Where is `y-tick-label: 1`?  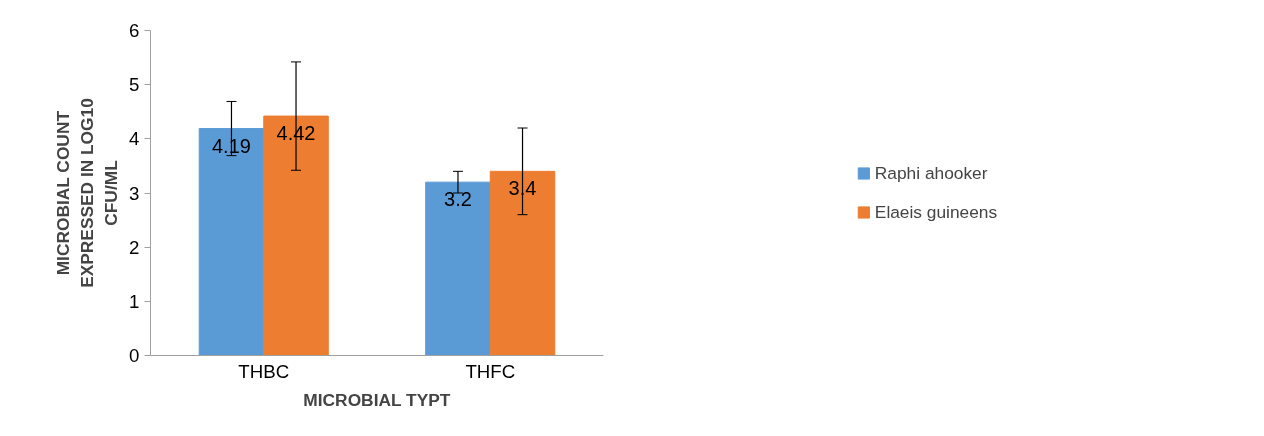
y-tick-label: 1 is located at coordinates (134, 301).